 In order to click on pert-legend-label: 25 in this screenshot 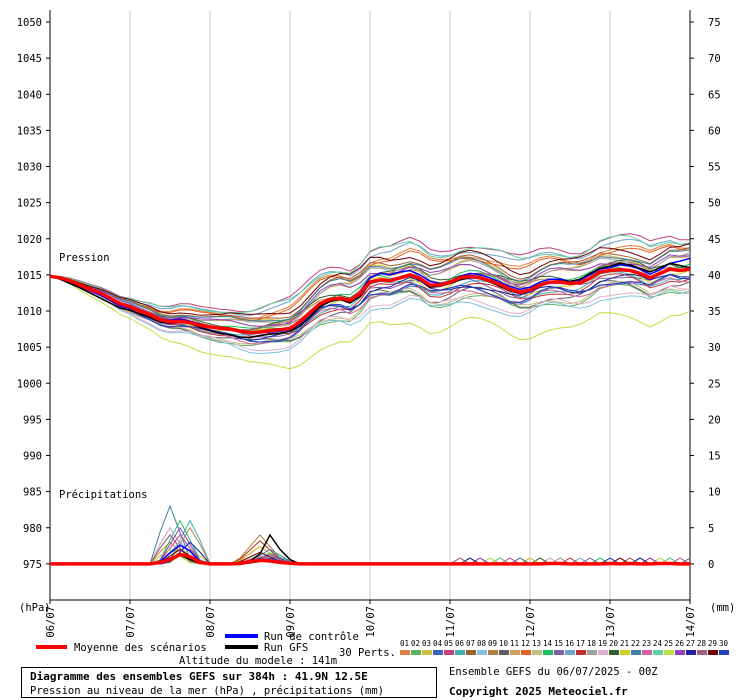, I will do `click(668, 643)`.